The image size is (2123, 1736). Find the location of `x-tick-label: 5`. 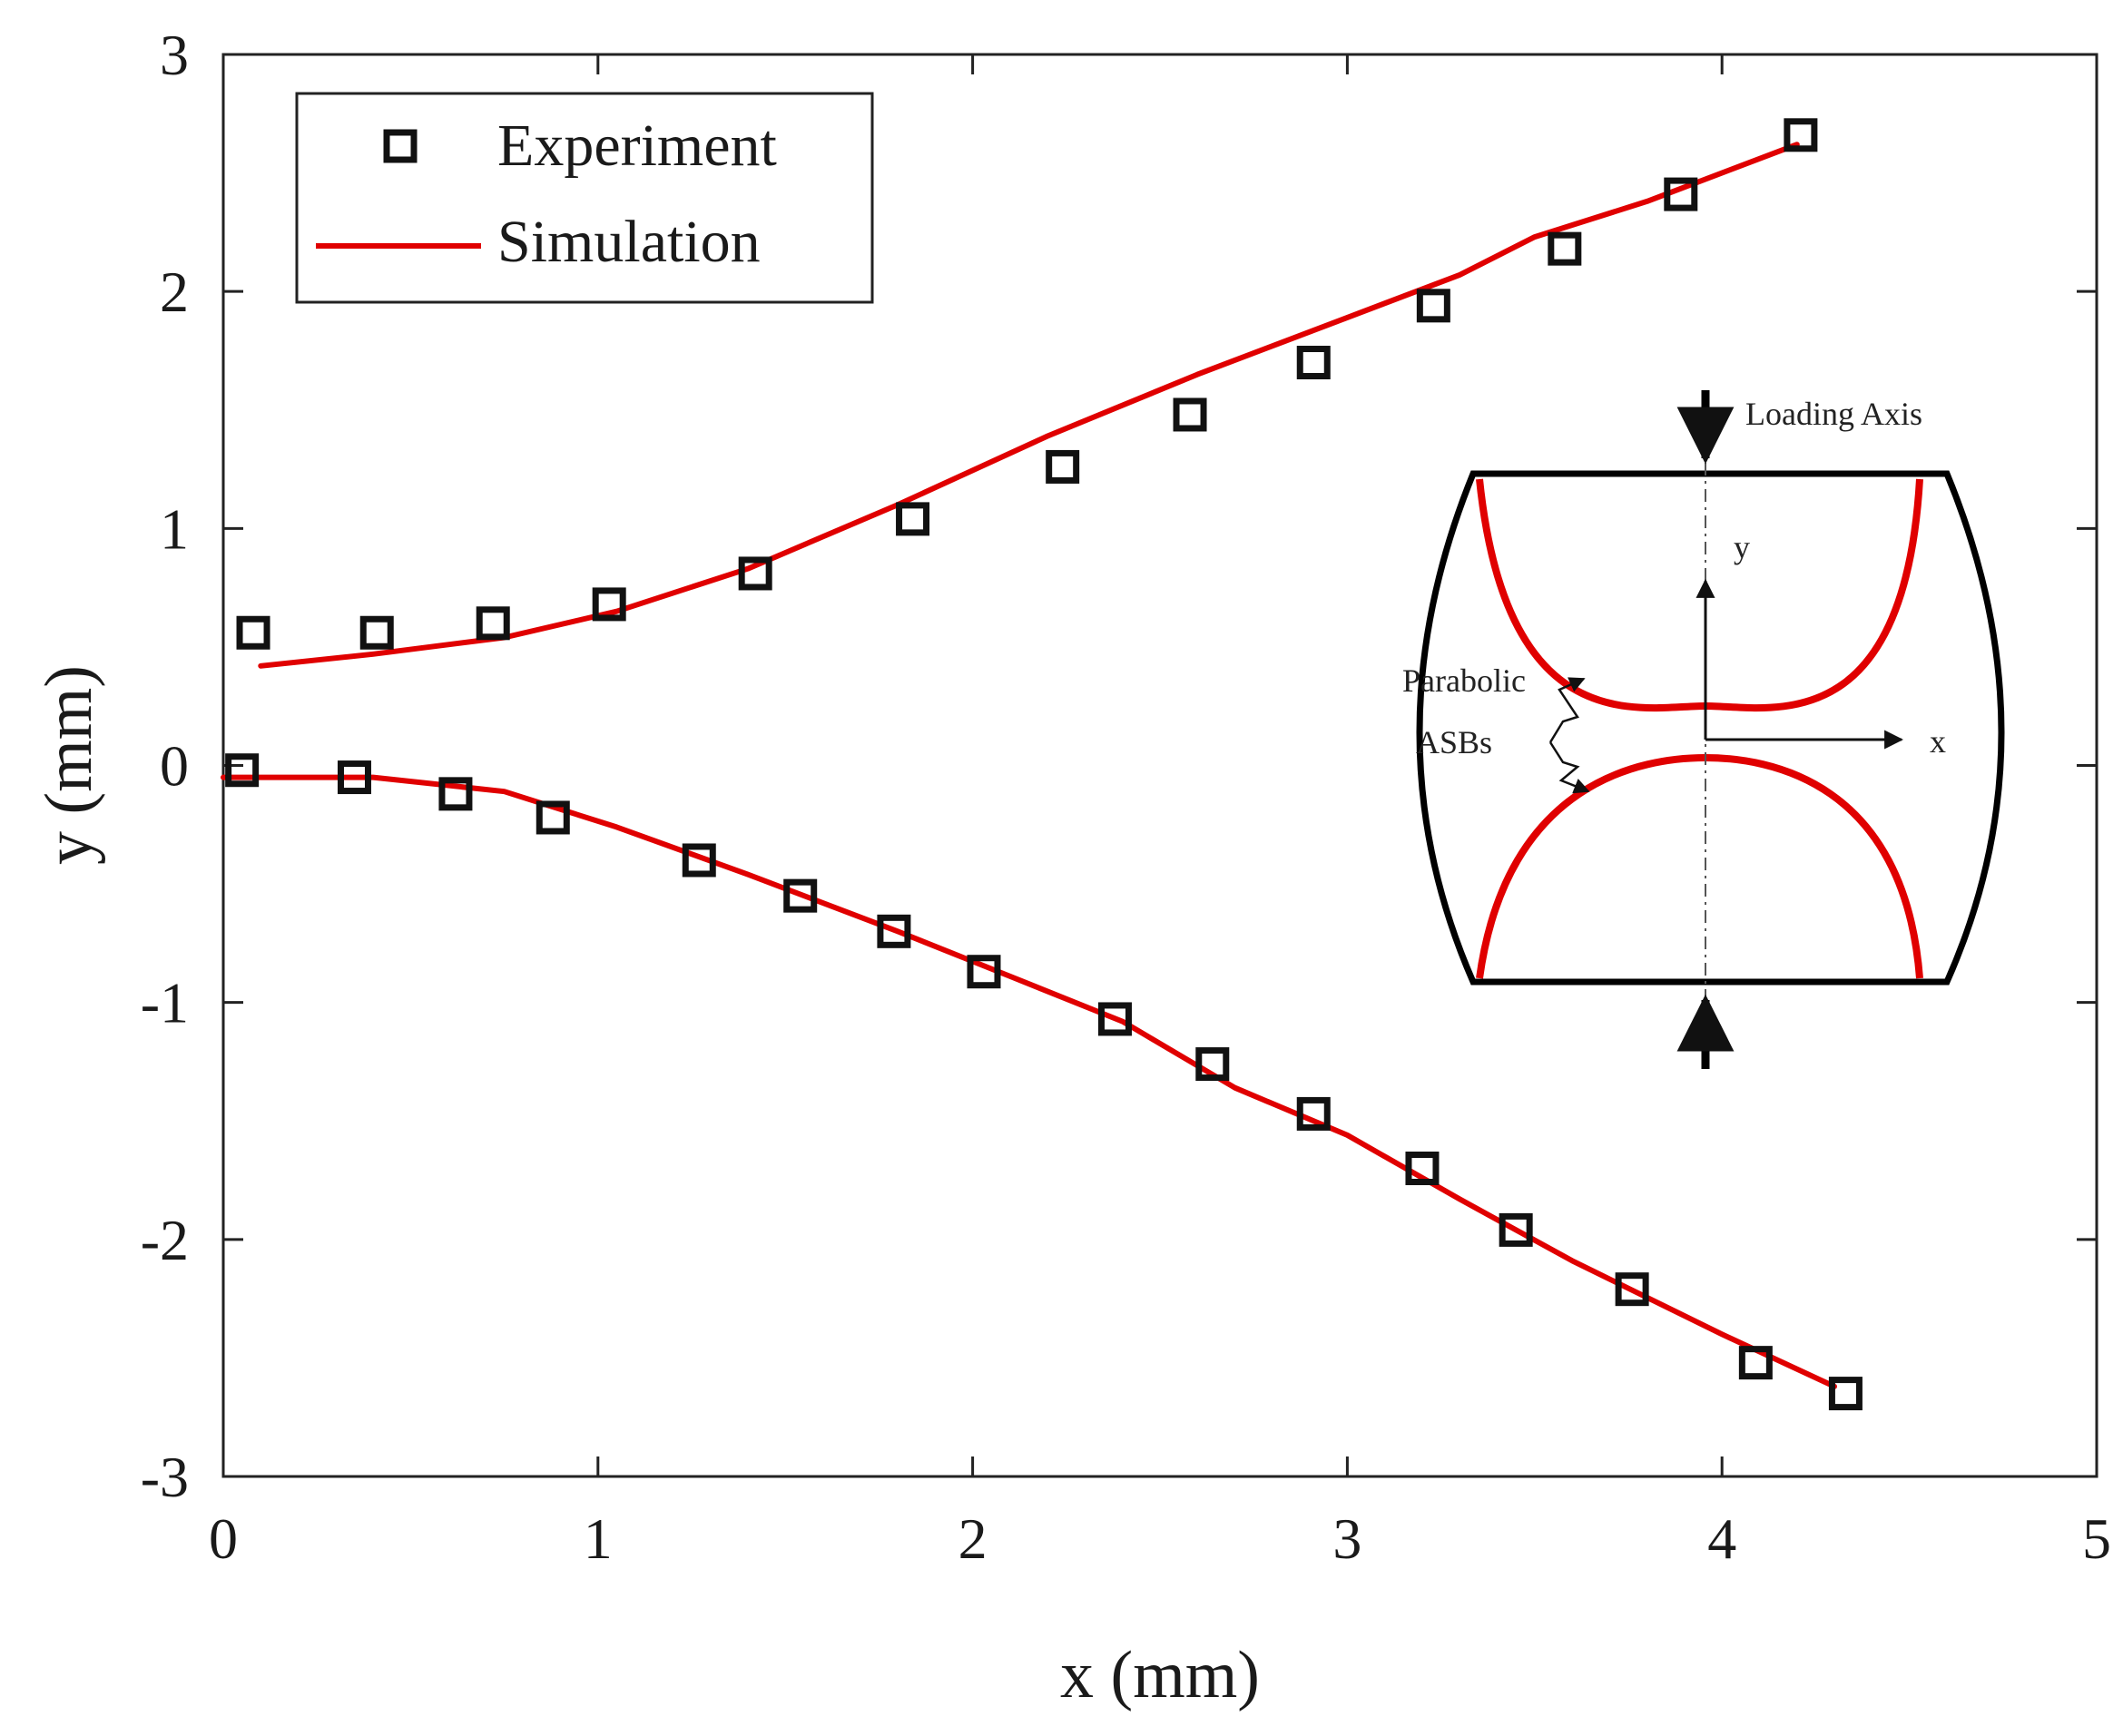

x-tick-label: 5 is located at coordinates (2096, 1539).